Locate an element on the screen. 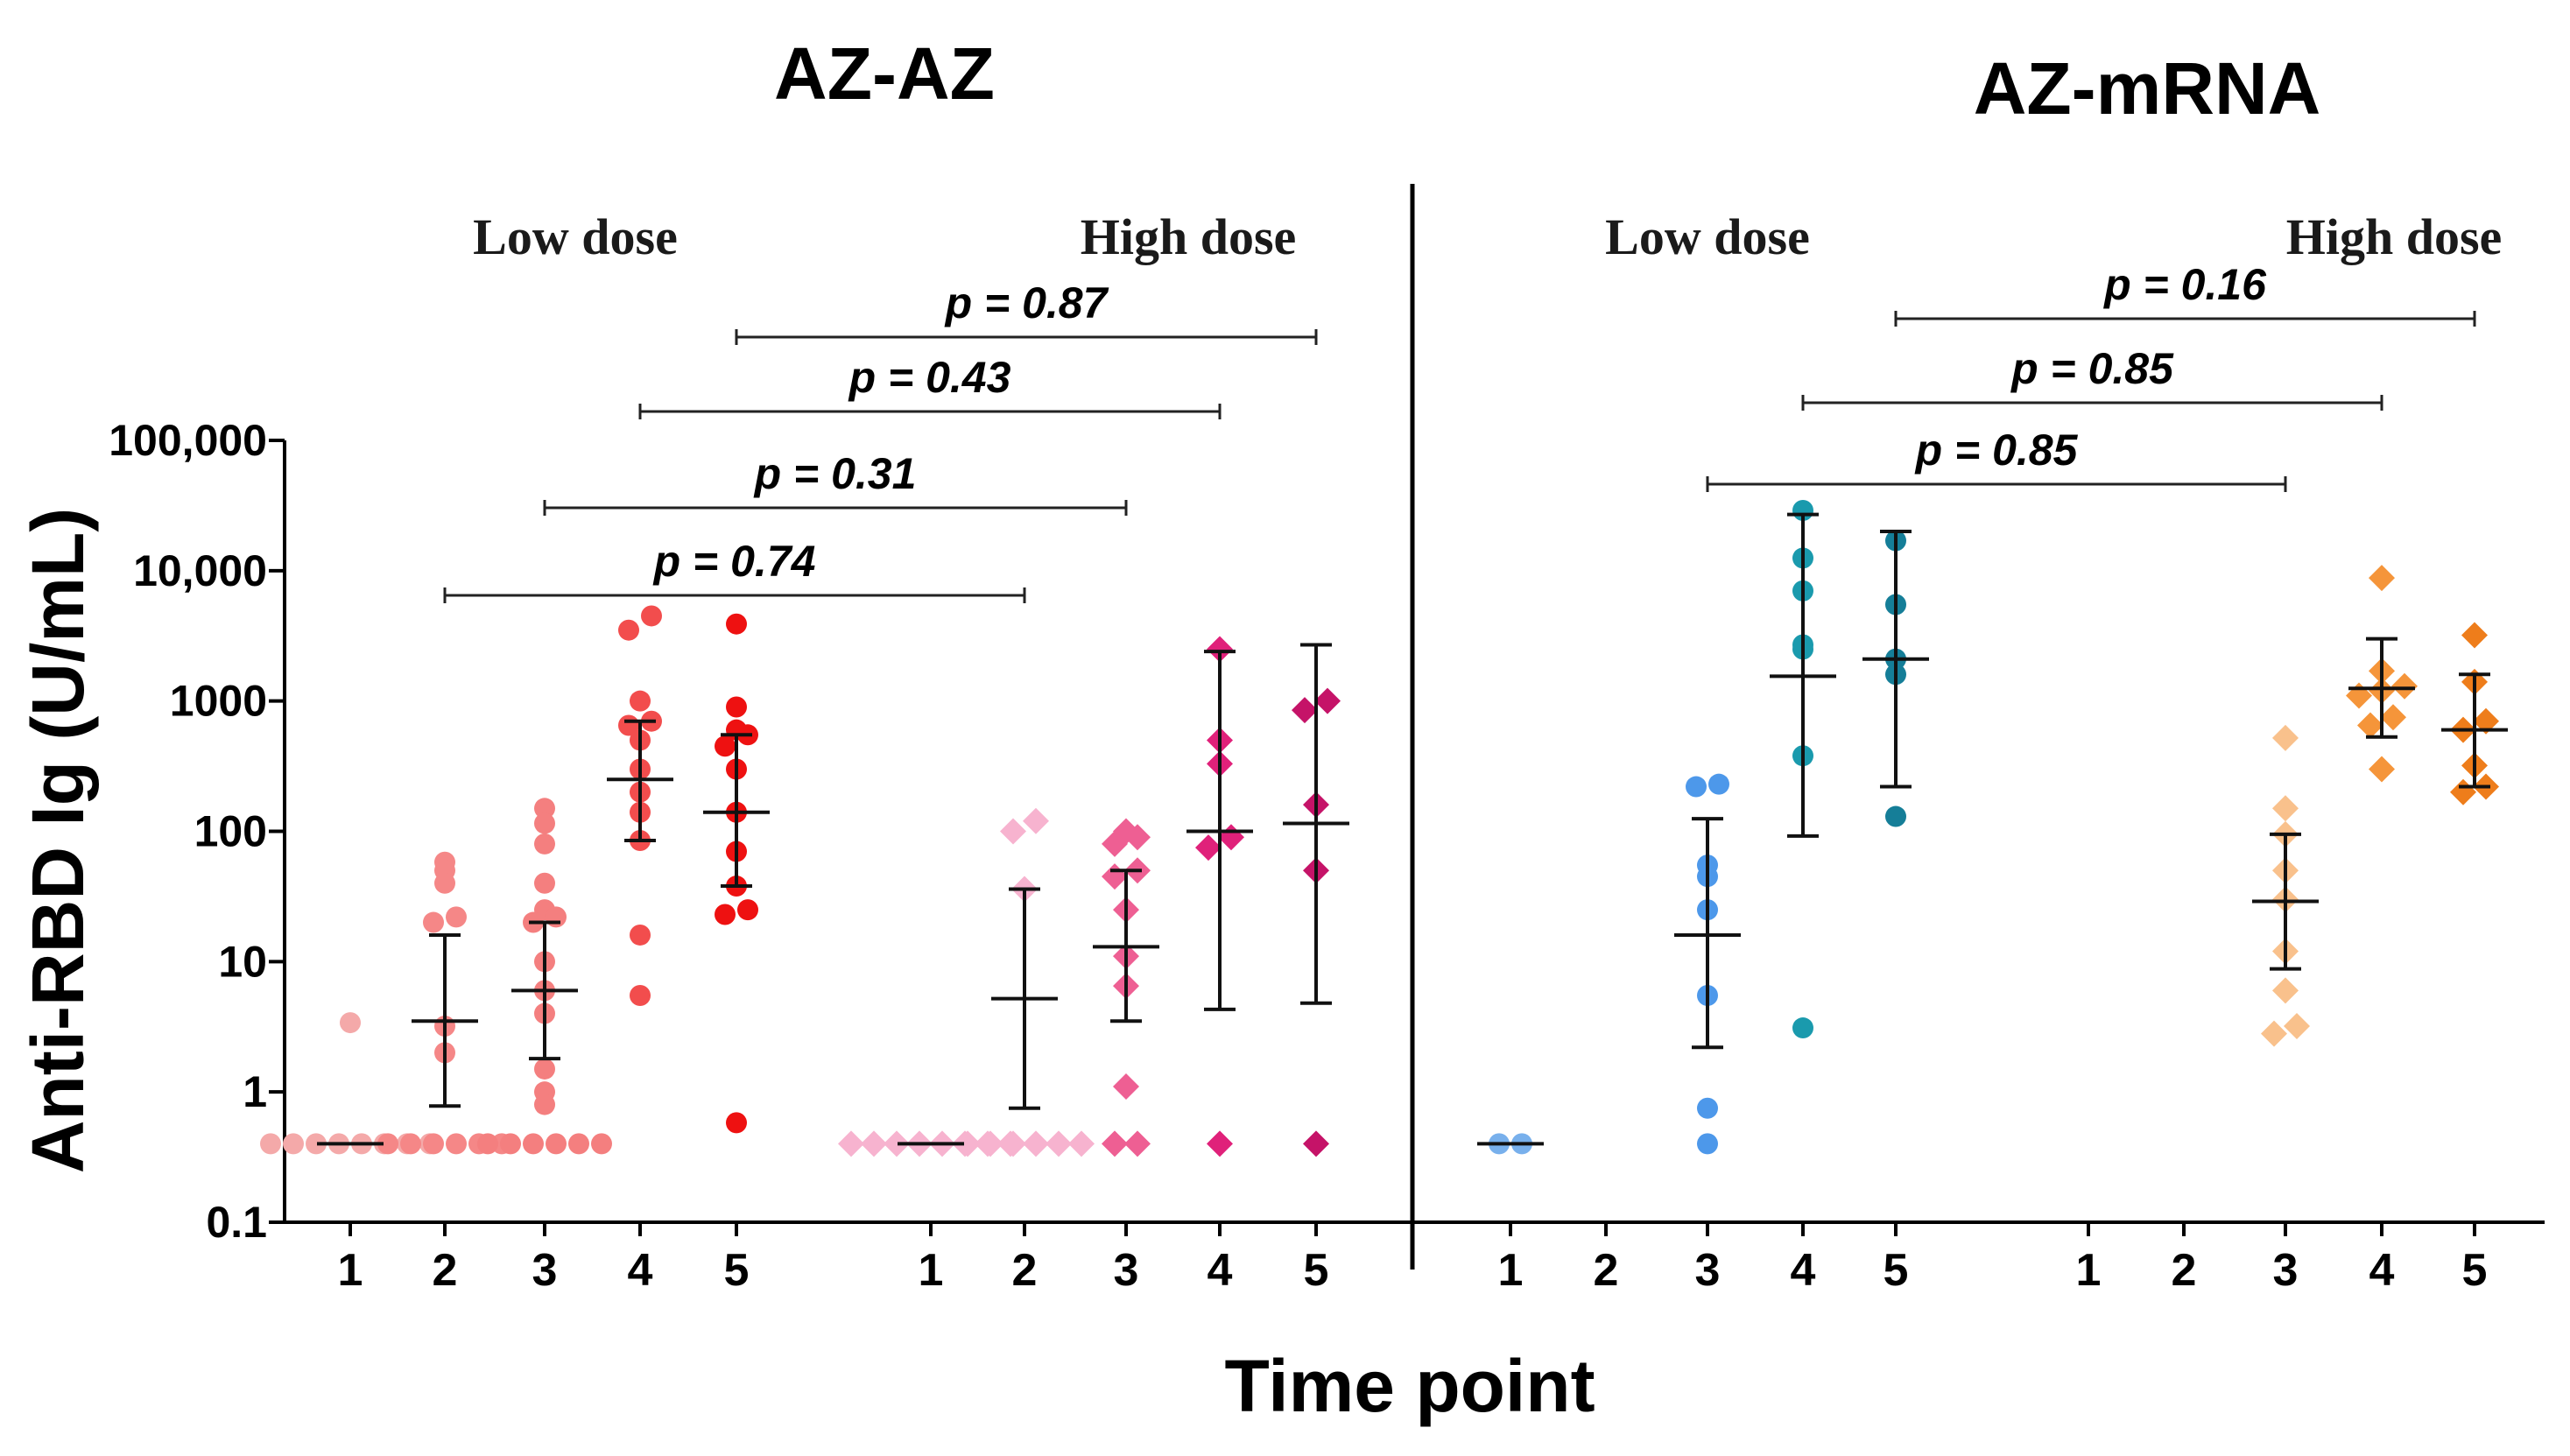 This screenshot has width=2570, height=1456. p-value-label: p = 0.74 is located at coordinates (734, 561).